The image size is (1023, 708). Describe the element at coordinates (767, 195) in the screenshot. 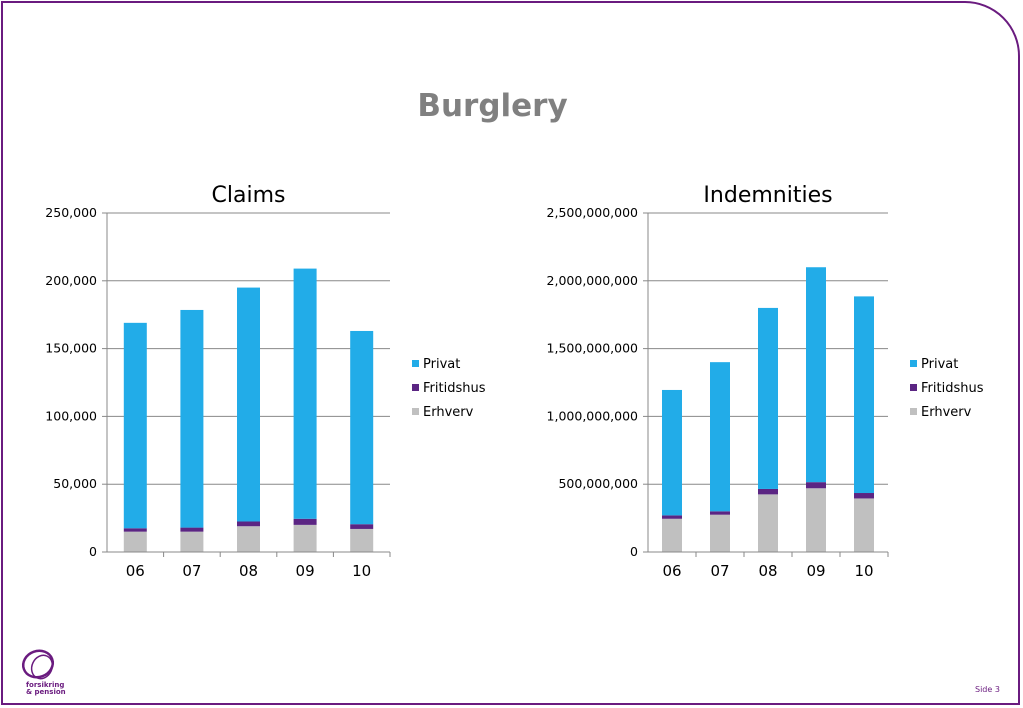

I see `chart-title: Indemnities` at that location.